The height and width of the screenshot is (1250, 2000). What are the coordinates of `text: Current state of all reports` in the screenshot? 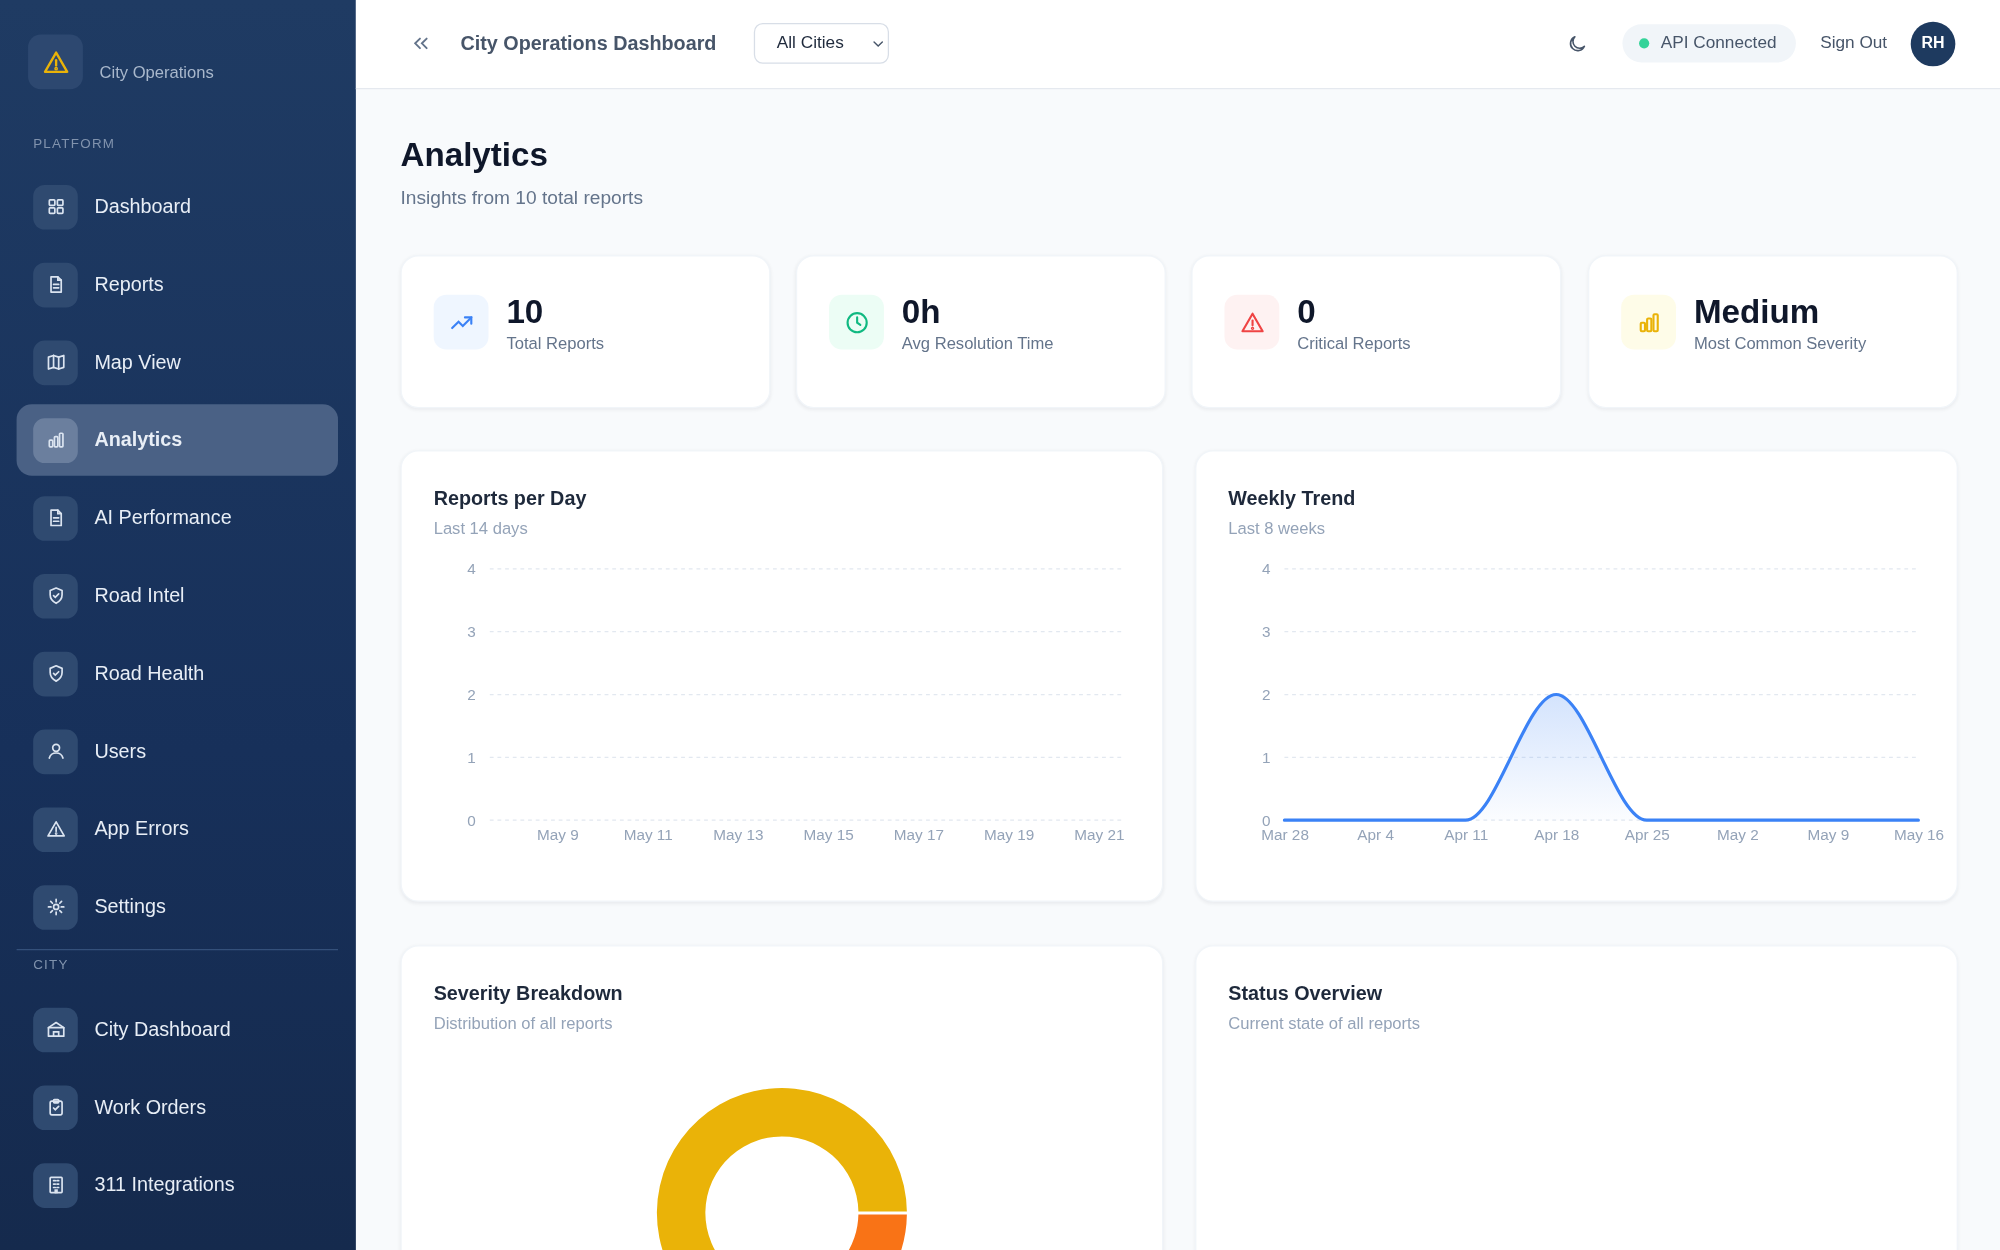 It's located at (1324, 1024).